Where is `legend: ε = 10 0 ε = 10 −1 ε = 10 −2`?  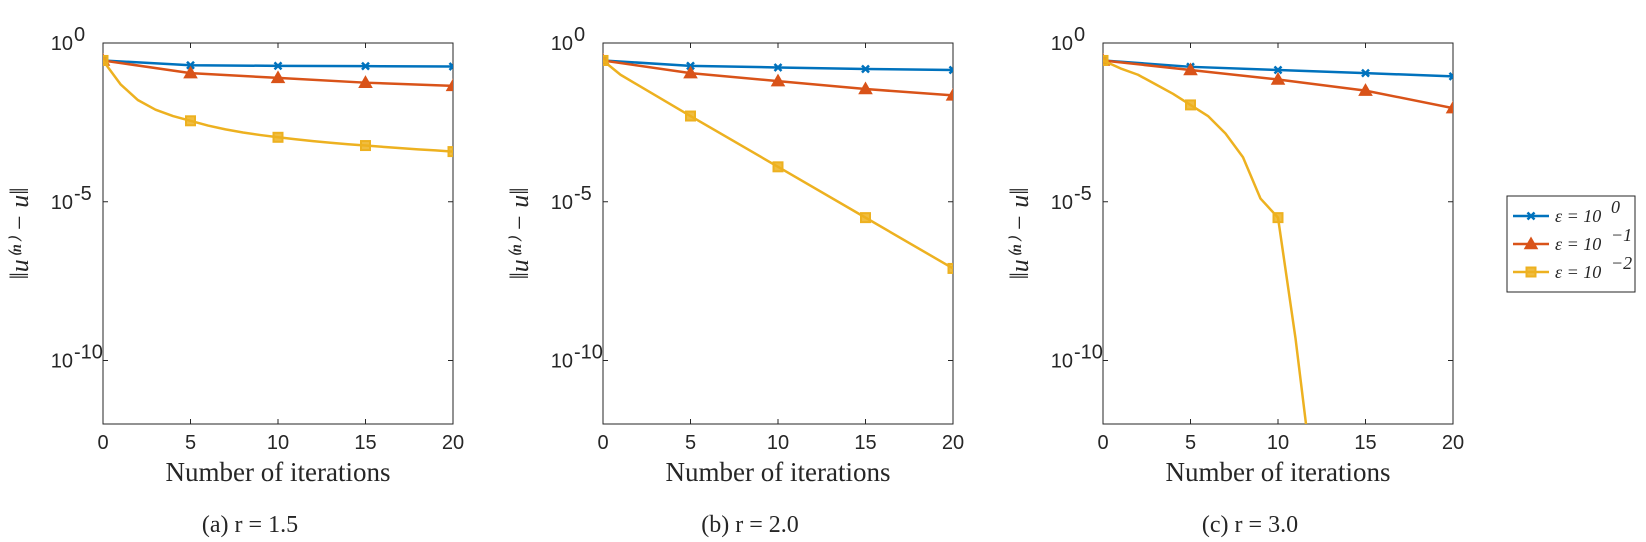
legend: ε = 10 0 ε = 10 −1 ε = 10 −2 is located at coordinates (1571, 244).